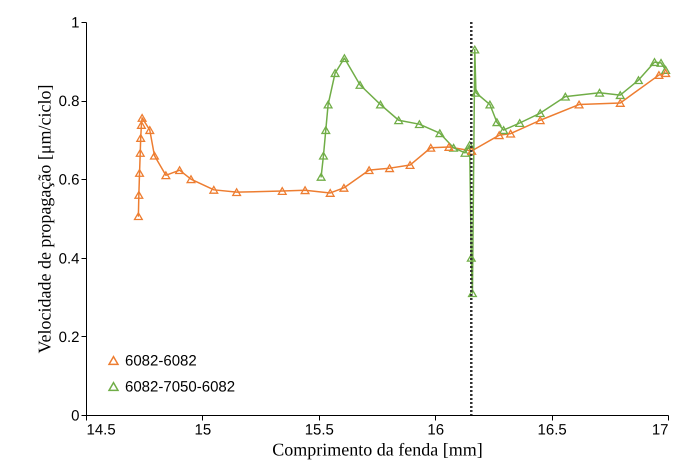  What do you see at coordinates (180, 387) in the screenshot?
I see `legend-label: 6082-7050-6082` at bounding box center [180, 387].